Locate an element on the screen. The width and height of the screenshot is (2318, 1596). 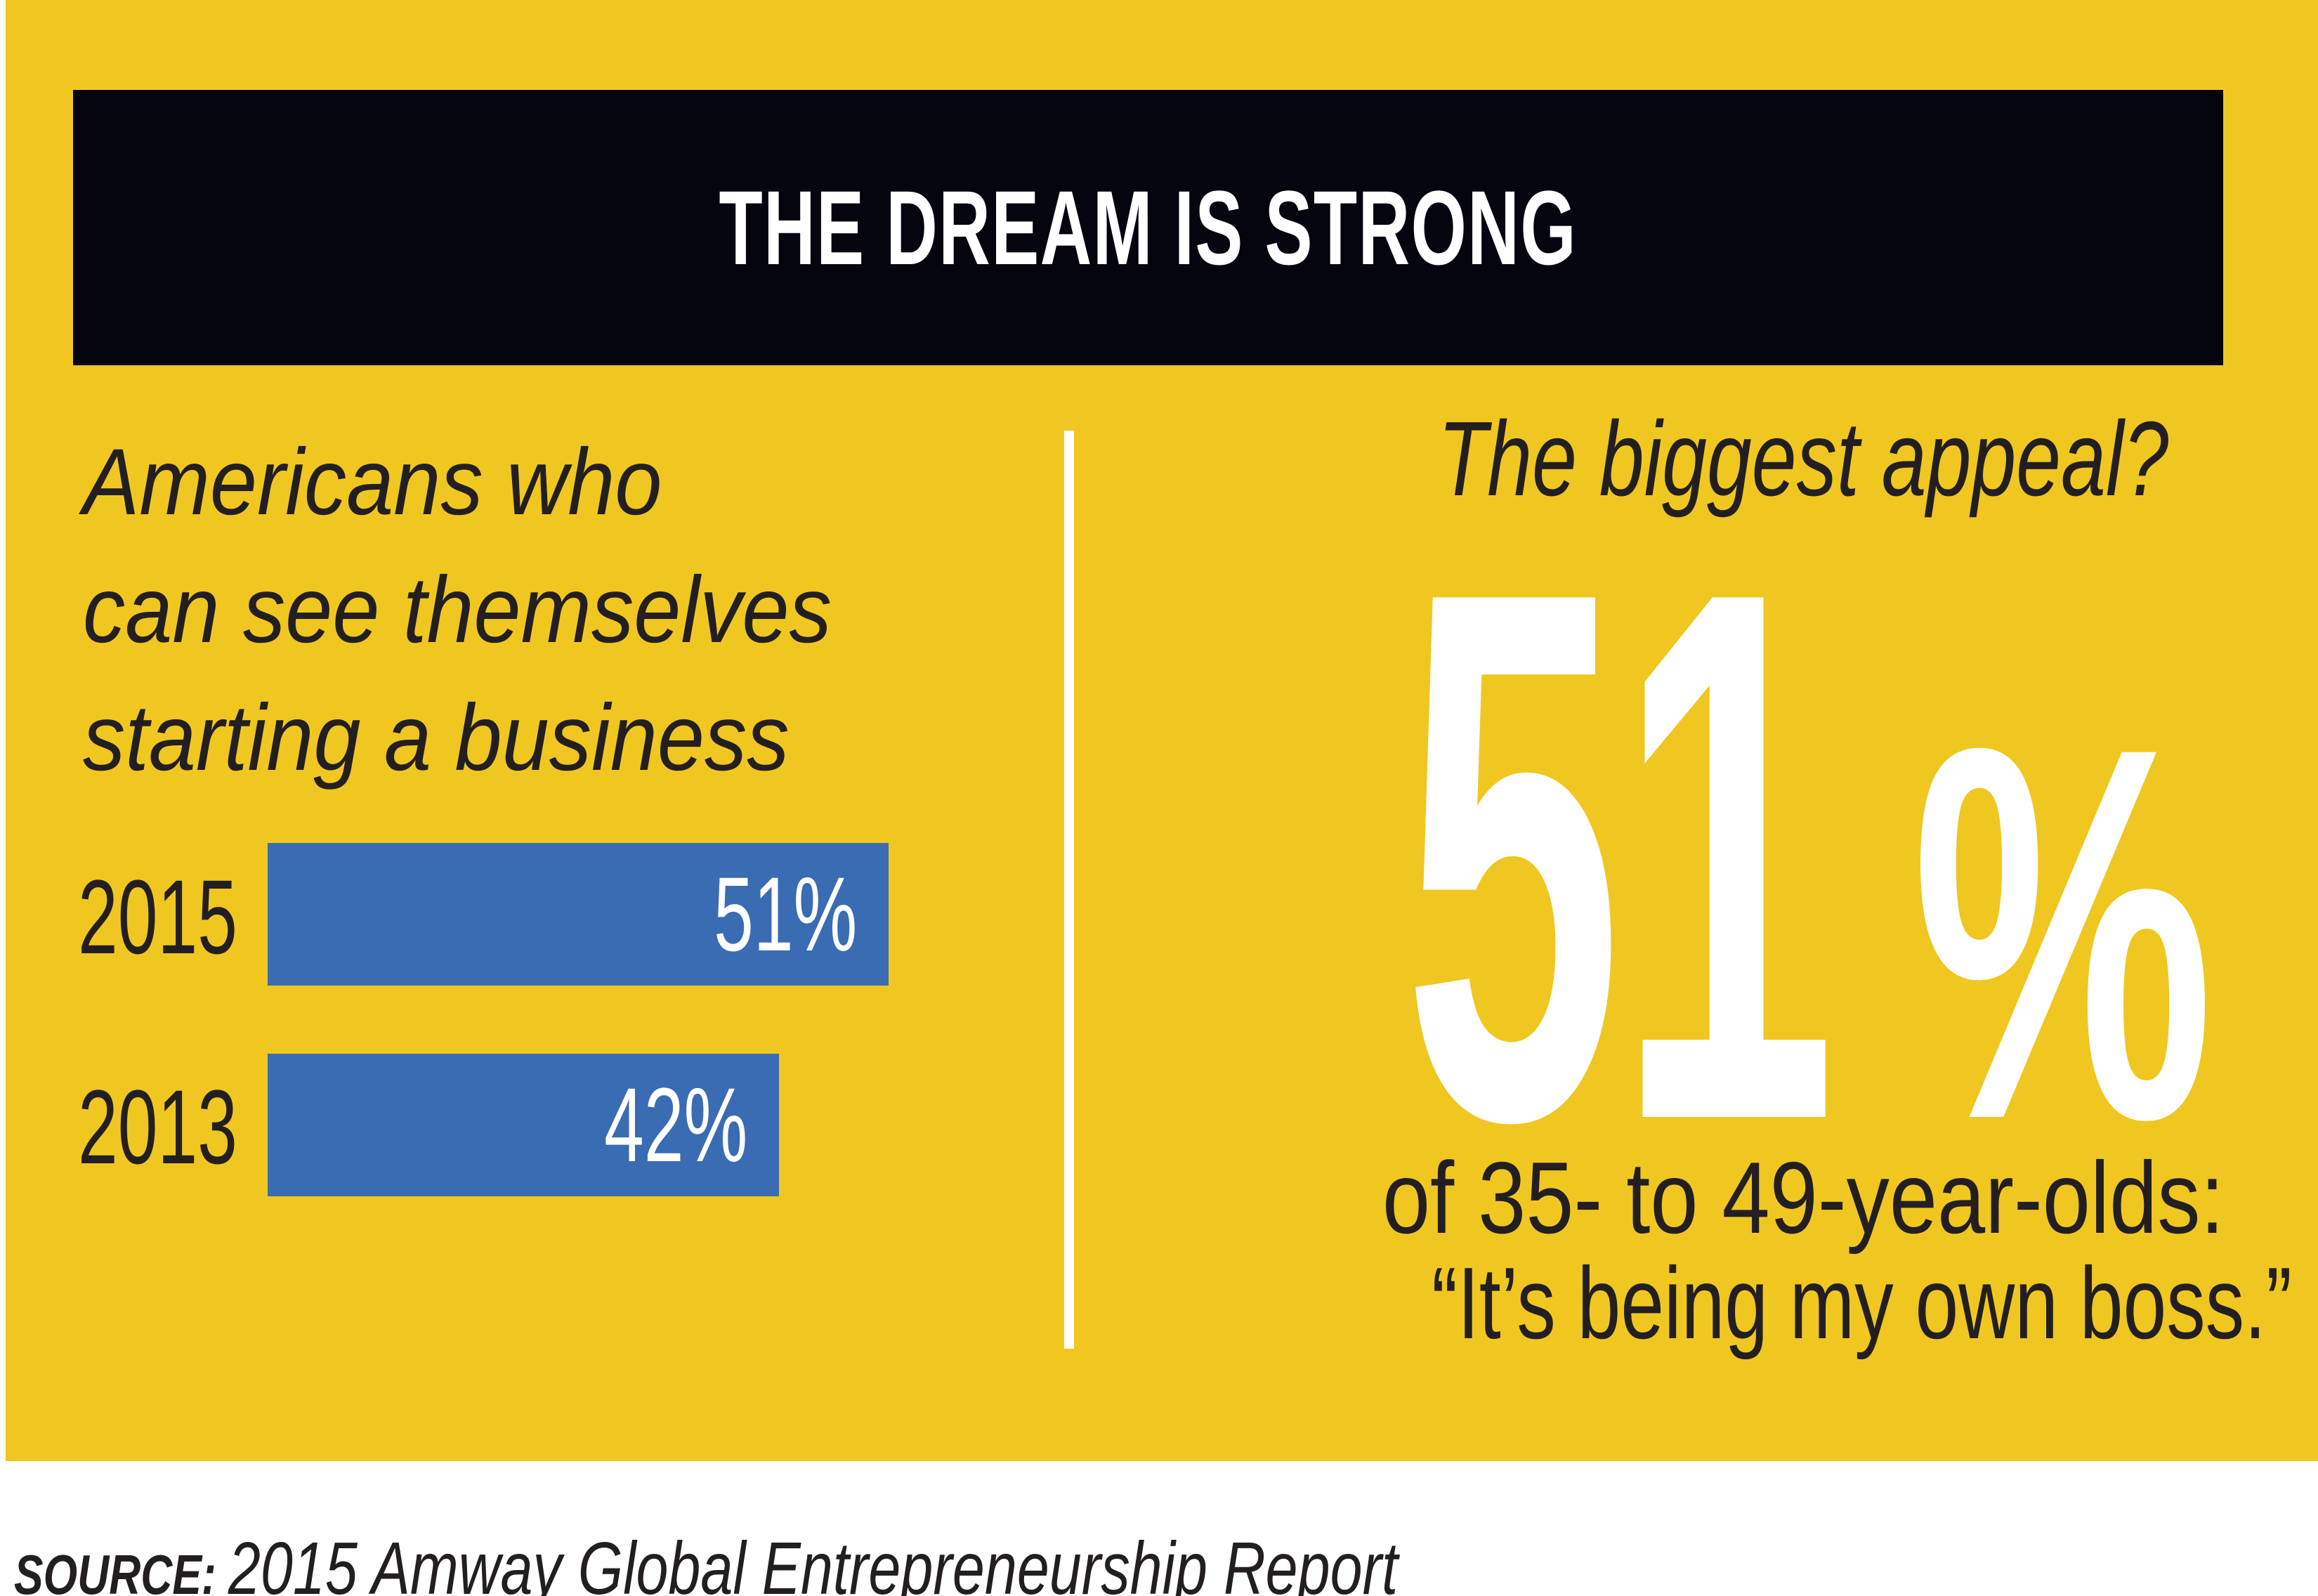
stat-description-line1-text: of 35- to 49-year-olds: is located at coordinates (1803, 1198).